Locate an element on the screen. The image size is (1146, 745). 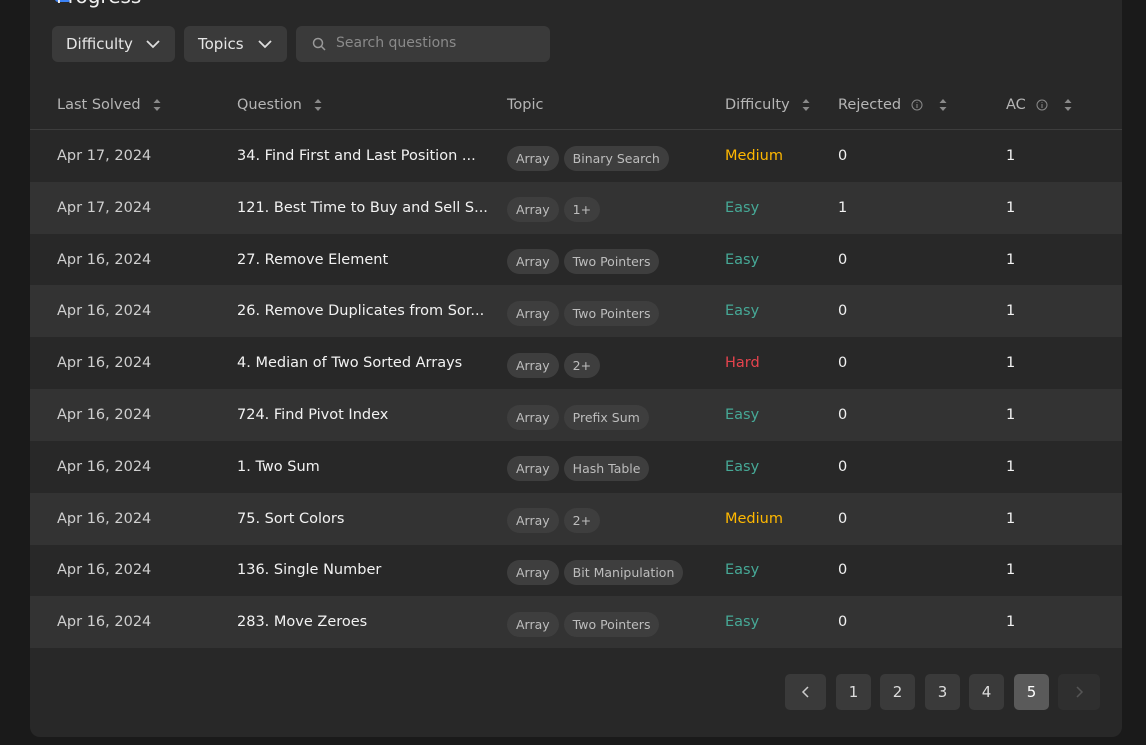
column-header: Last Solved is located at coordinates (109, 105).